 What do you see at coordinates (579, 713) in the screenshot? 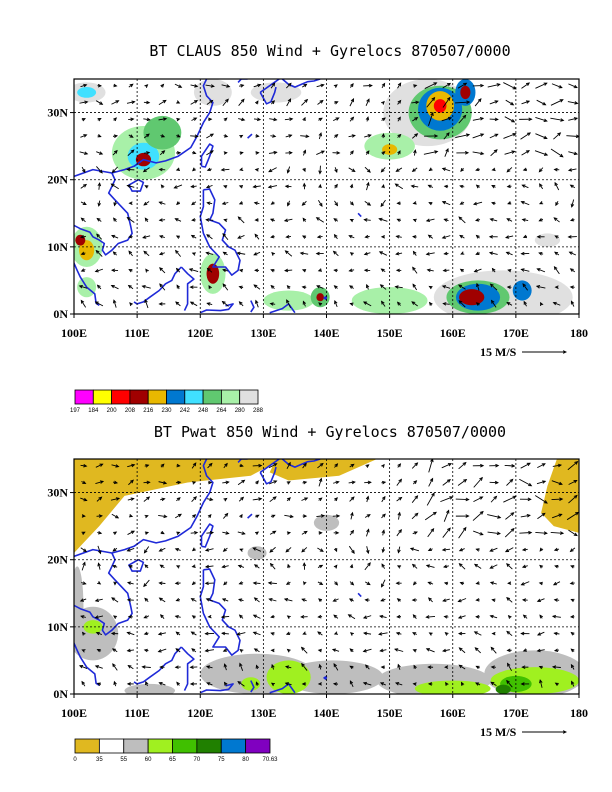
I see `x-tick-label: 180` at bounding box center [579, 713].